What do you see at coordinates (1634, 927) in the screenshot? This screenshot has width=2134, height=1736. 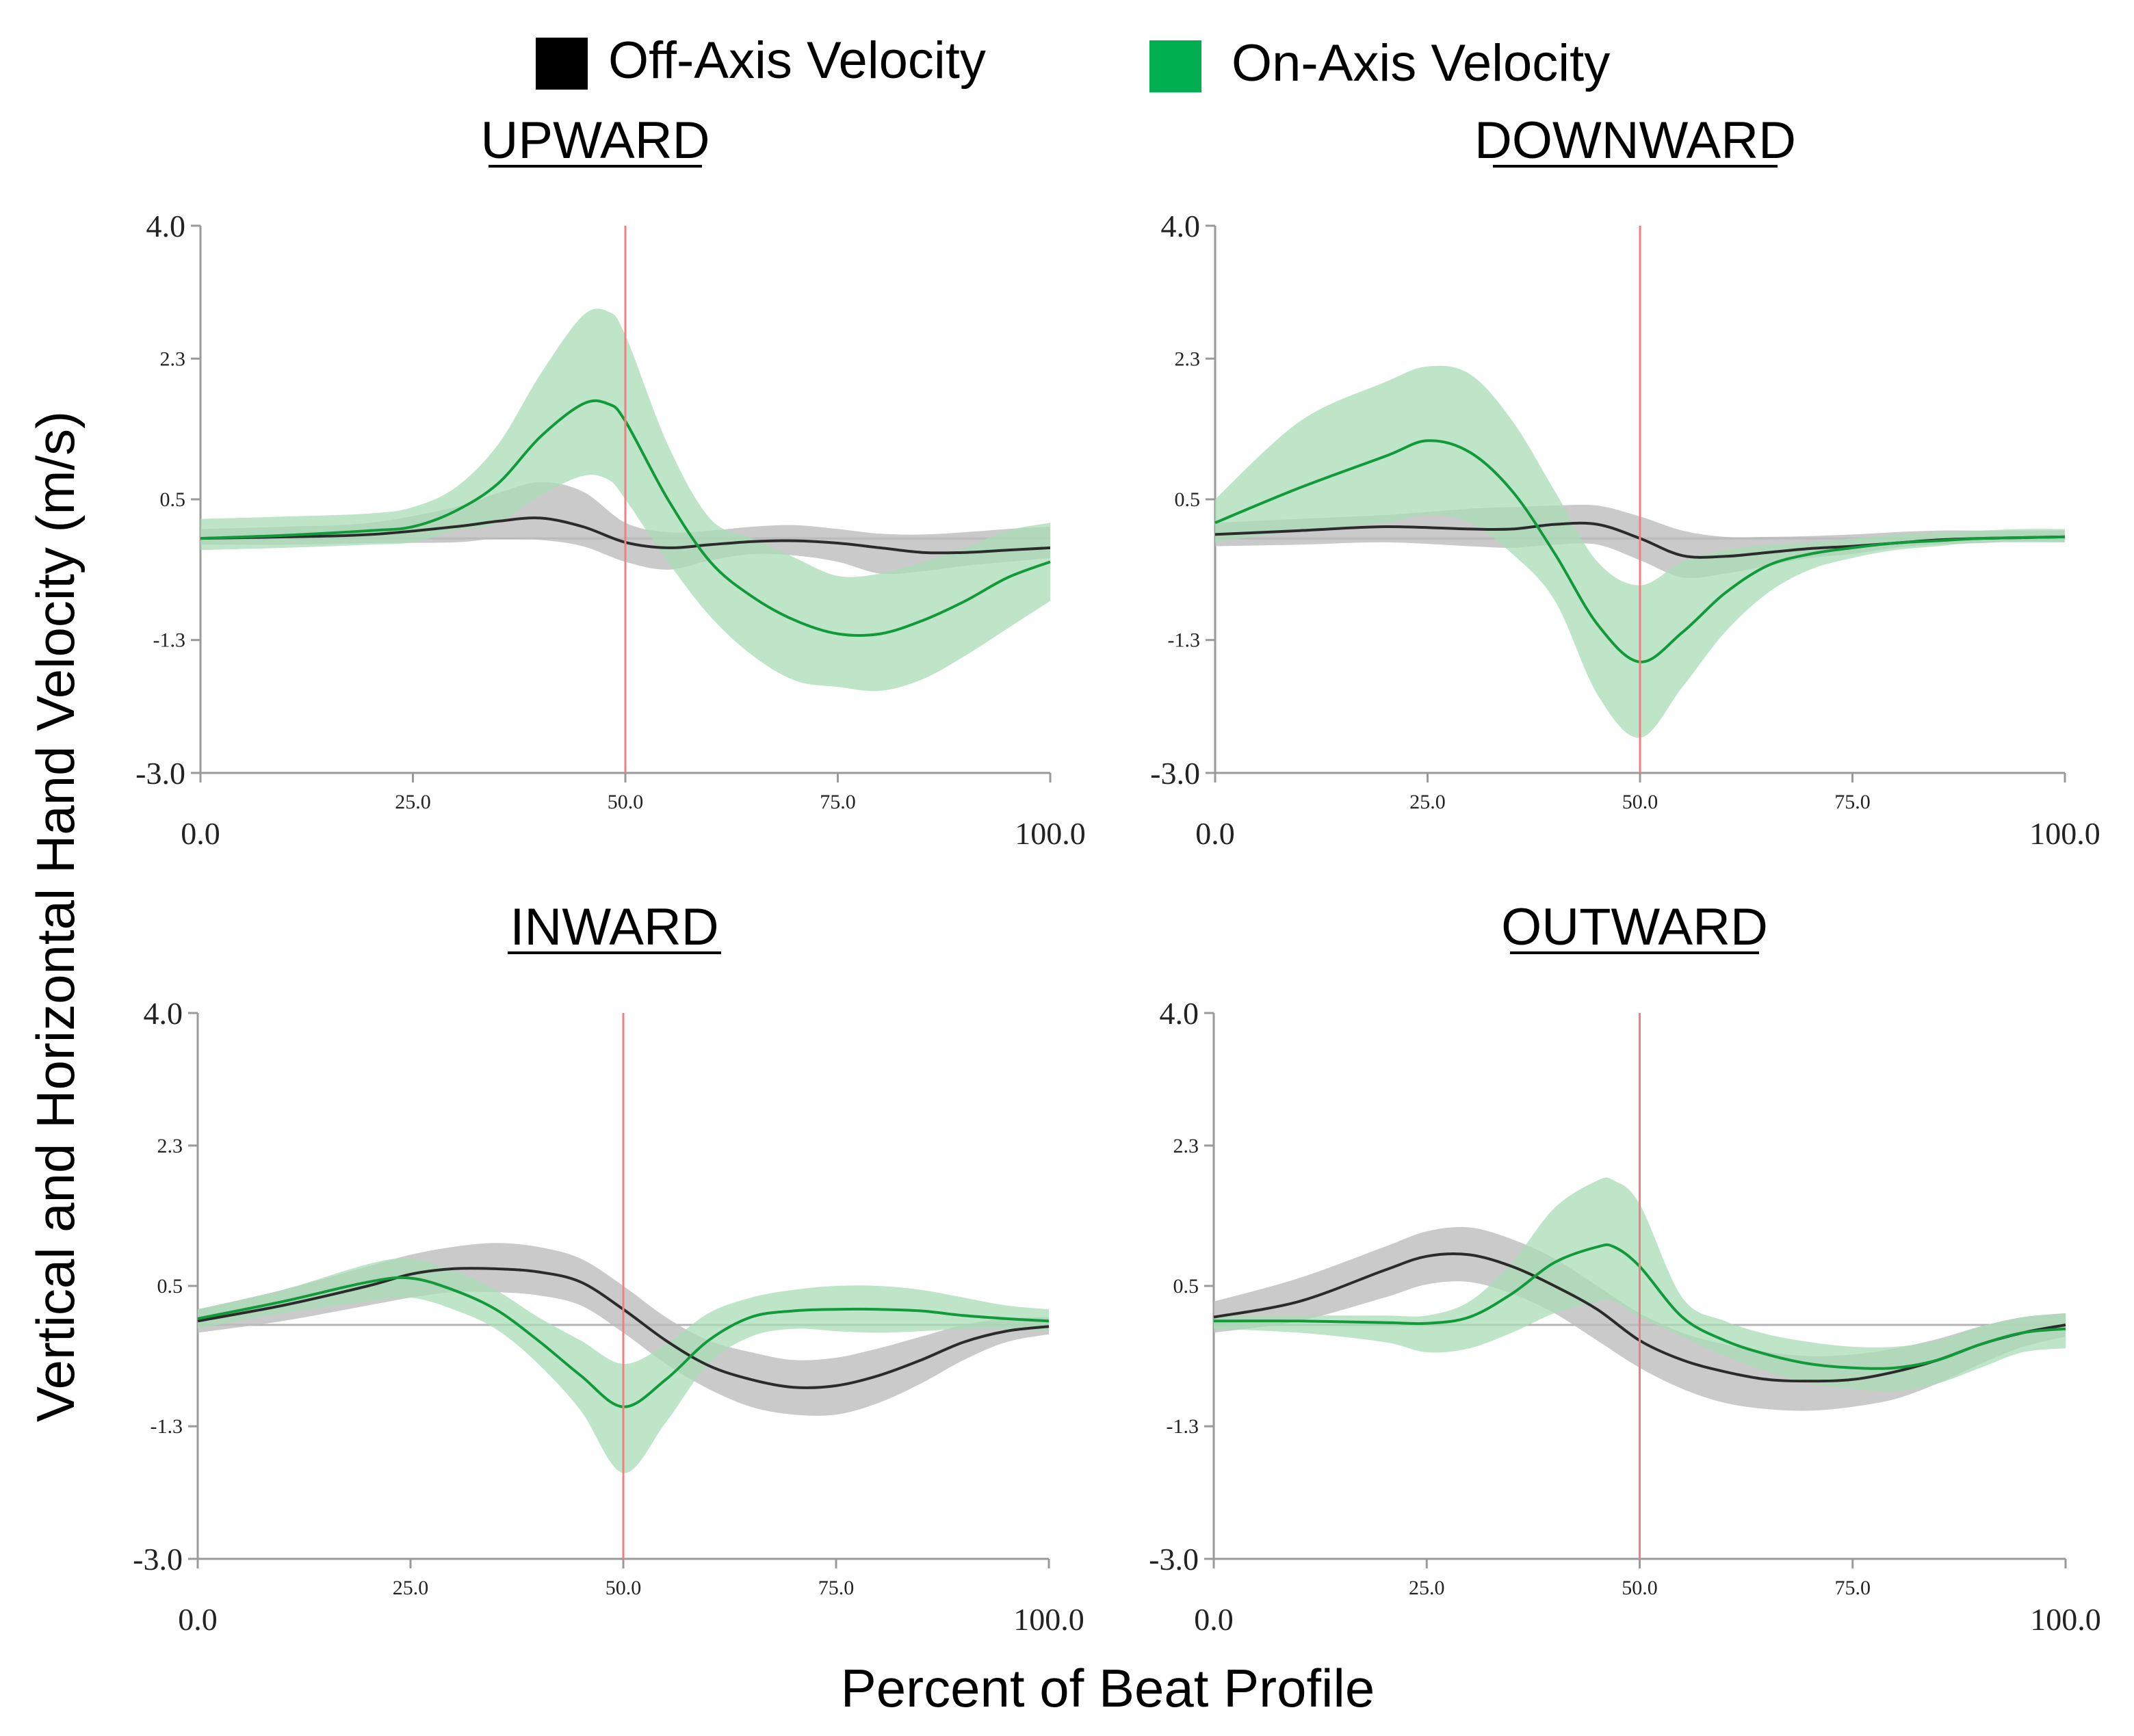 I see `panel-title: OUTWARD` at bounding box center [1634, 927].